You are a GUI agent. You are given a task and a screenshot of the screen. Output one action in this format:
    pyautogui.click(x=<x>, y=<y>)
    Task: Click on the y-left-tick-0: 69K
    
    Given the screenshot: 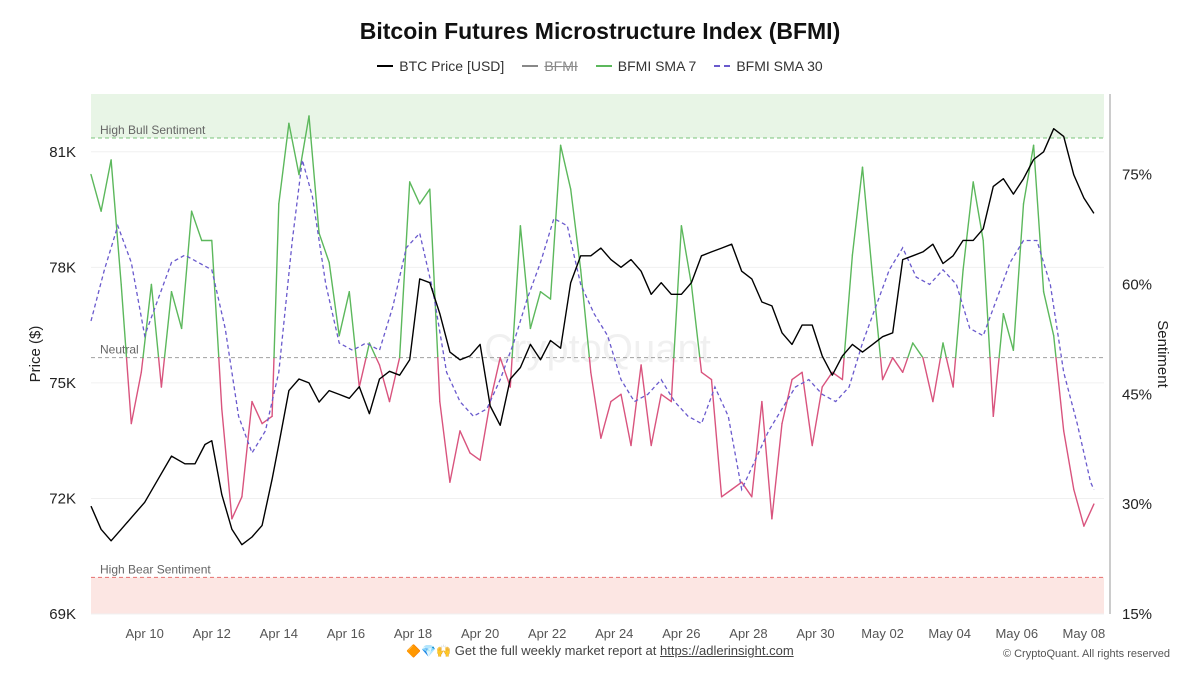 What is the action you would take?
    pyautogui.click(x=62, y=614)
    